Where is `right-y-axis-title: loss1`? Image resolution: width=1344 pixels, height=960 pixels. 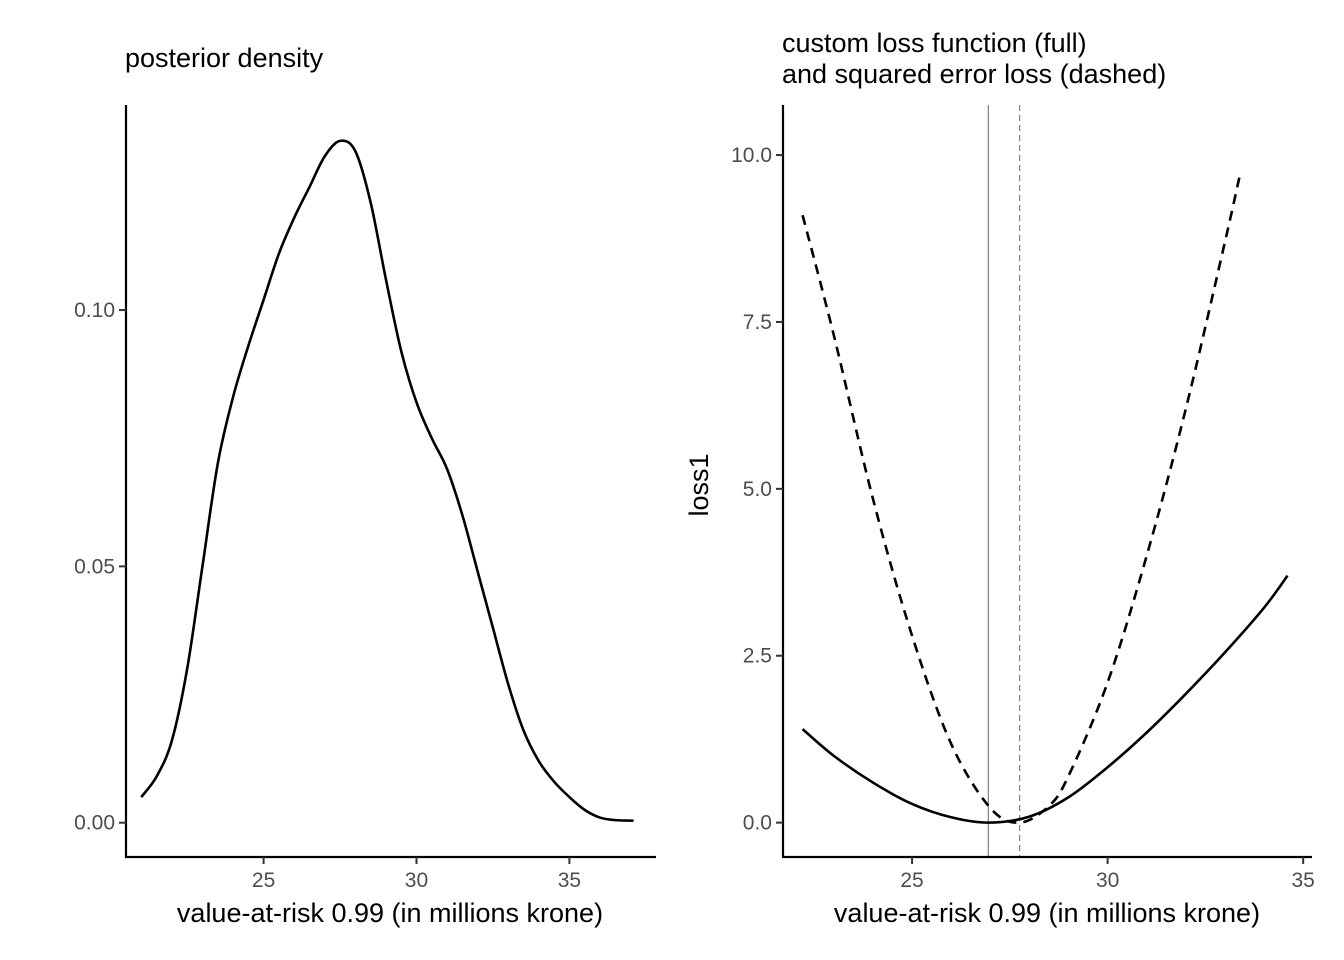
right-y-axis-title: loss1 is located at coordinates (699, 484).